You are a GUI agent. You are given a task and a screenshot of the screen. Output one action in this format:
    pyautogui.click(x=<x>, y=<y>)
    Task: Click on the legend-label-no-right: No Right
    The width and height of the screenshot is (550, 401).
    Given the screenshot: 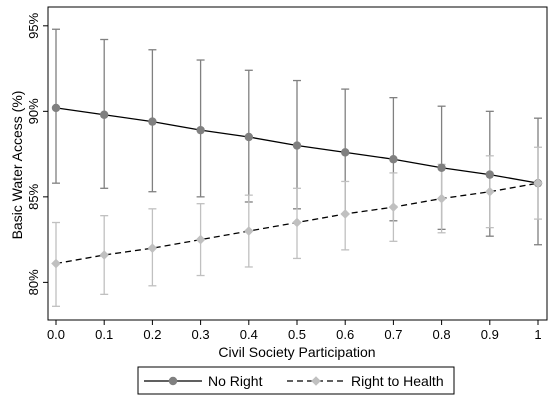 What is the action you would take?
    pyautogui.click(x=235, y=381)
    